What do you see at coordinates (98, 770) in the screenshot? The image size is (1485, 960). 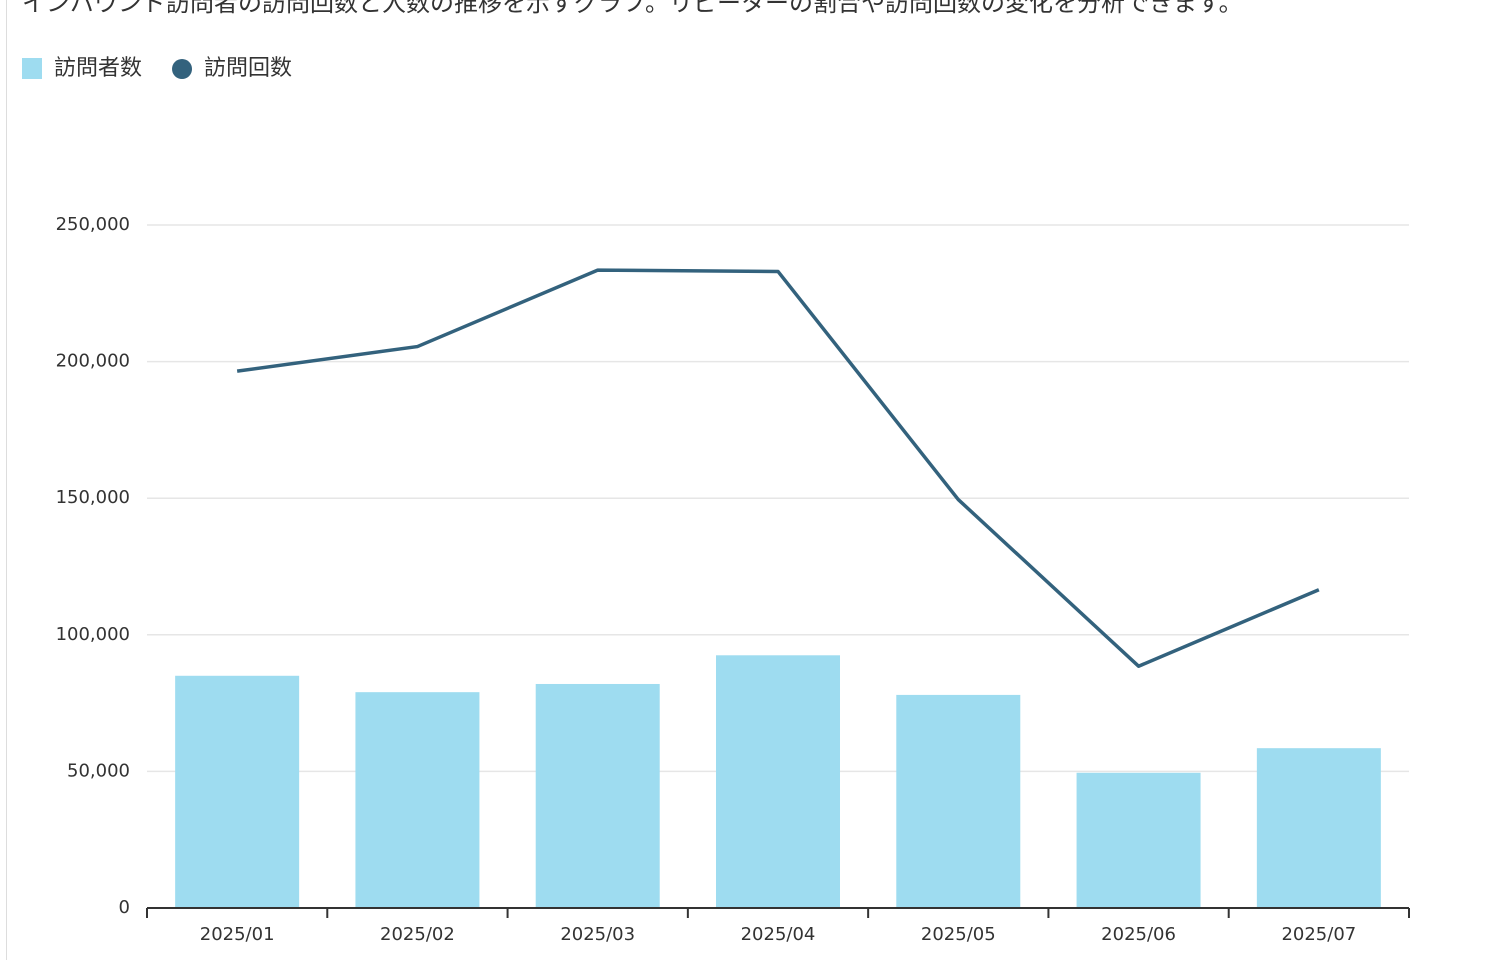 I see `y-tick-label: 50,000` at bounding box center [98, 770].